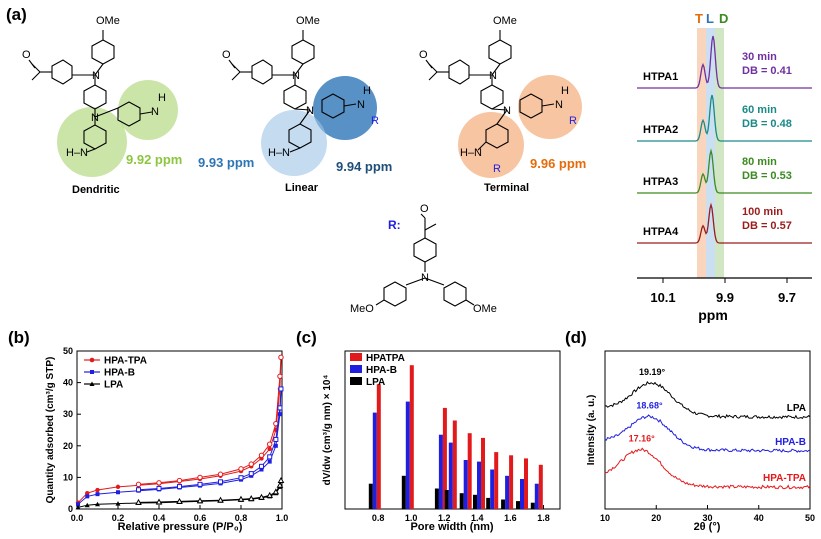 The width and height of the screenshot is (821, 539). Describe the element at coordinates (719, 153) in the screenshot. I see `nmr-band-d` at that location.